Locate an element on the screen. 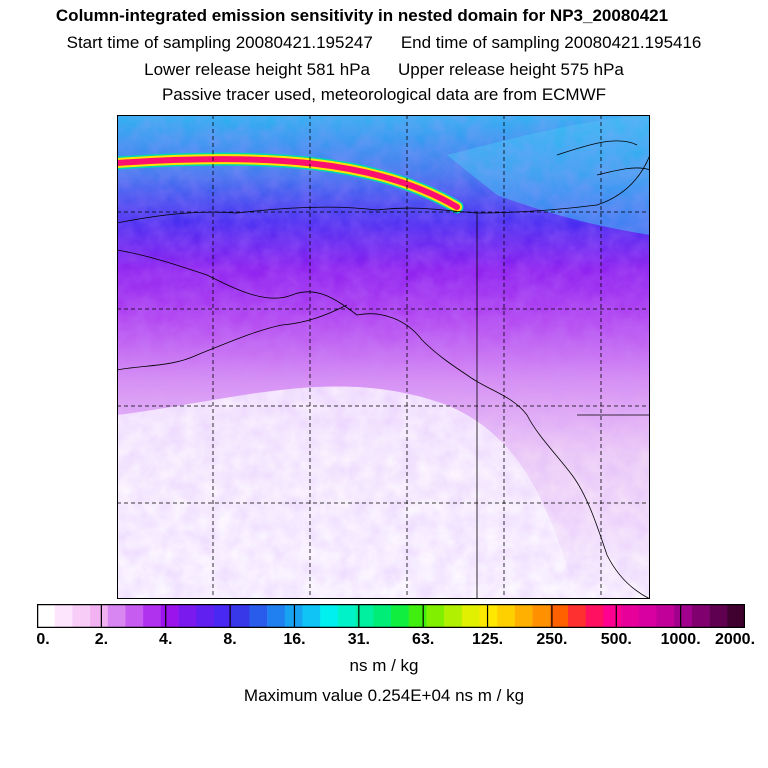  lower-release-label: Lower release height 581 hPa is located at coordinates (257, 69).